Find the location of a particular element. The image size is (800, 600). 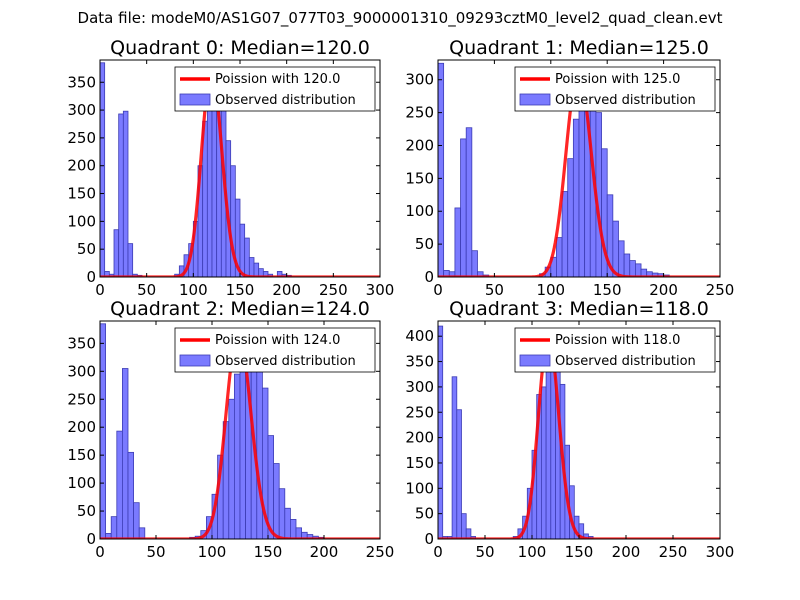

panel-title: Quadrant 0: Median=120.0 is located at coordinates (240, 48).